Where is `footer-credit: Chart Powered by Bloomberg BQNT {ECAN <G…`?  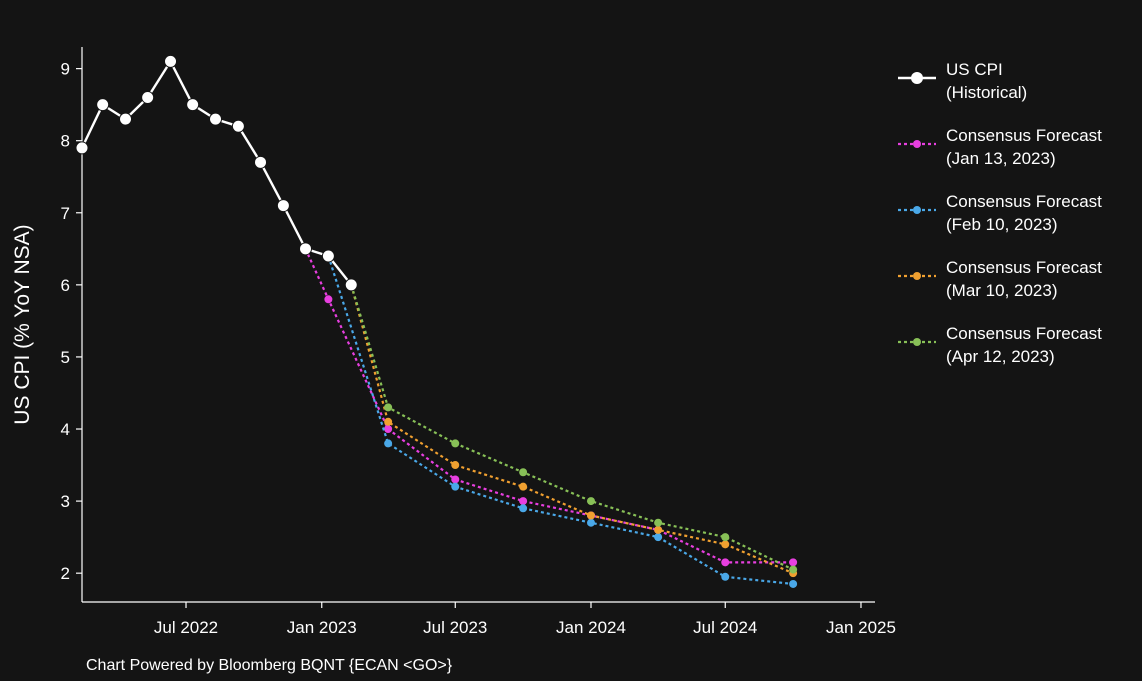 footer-credit: Chart Powered by Bloomberg BQNT {ECAN <G… is located at coordinates (269, 665).